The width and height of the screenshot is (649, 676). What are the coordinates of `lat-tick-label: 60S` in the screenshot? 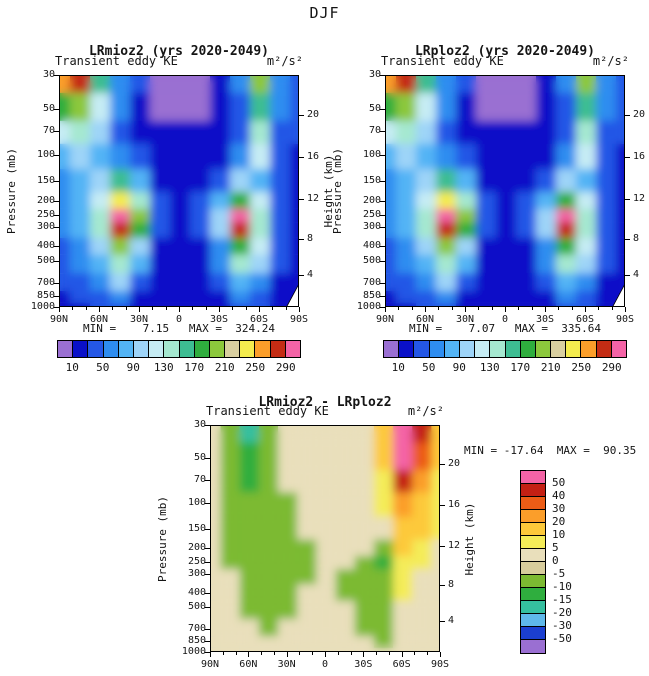 It's located at (585, 319).